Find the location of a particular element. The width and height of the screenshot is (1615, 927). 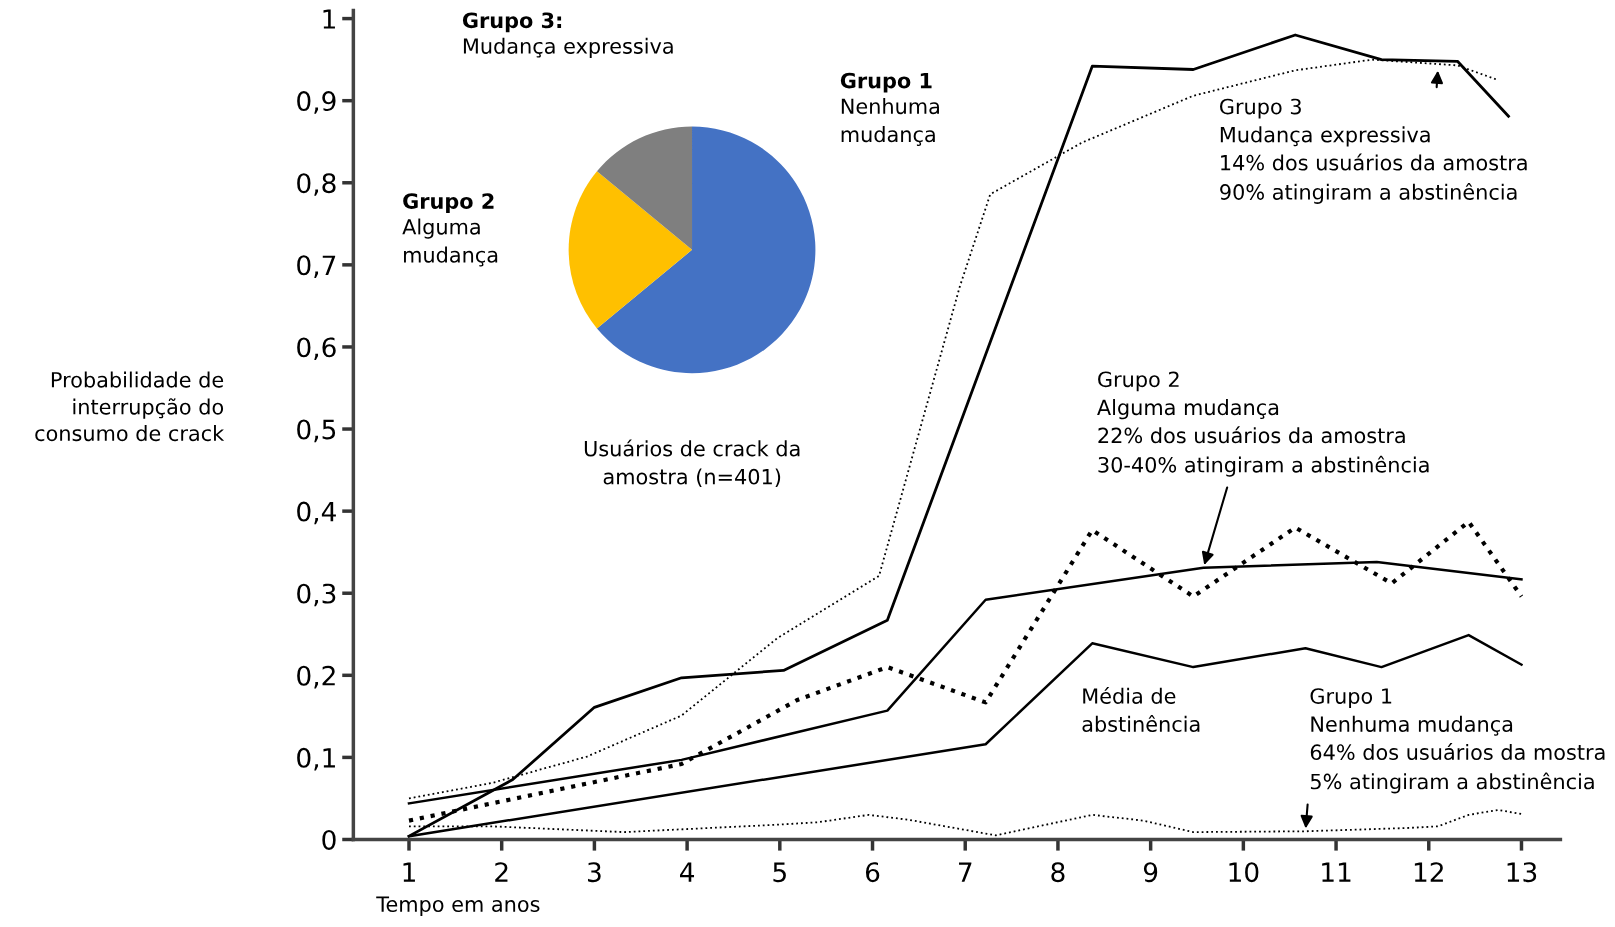

annotation: Grupo 2 Alguma mudança 22% dos usuários da amostra 30-40% atingiram a abstinência is located at coordinates (1263, 424).